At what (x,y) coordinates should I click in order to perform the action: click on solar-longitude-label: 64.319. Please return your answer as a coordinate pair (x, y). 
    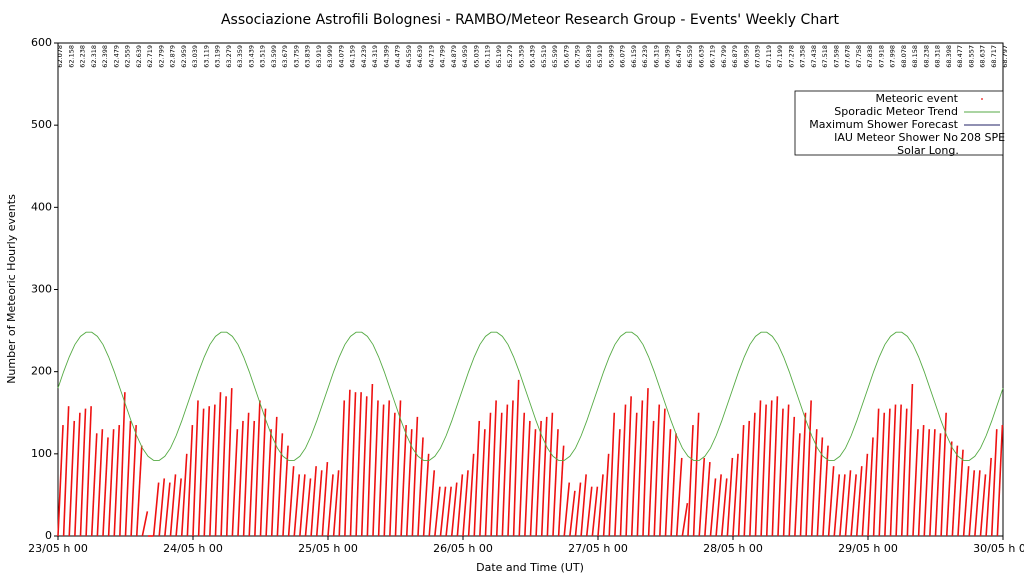
    Looking at the image, I should click on (375, 56).